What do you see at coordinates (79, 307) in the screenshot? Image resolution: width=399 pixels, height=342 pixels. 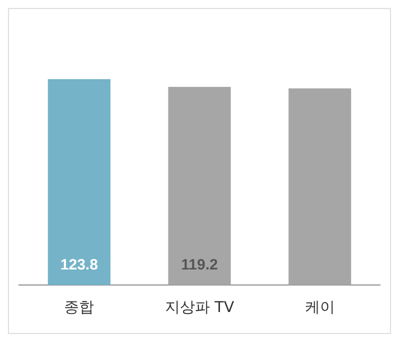 I see `x-tick-label: 종합` at bounding box center [79, 307].